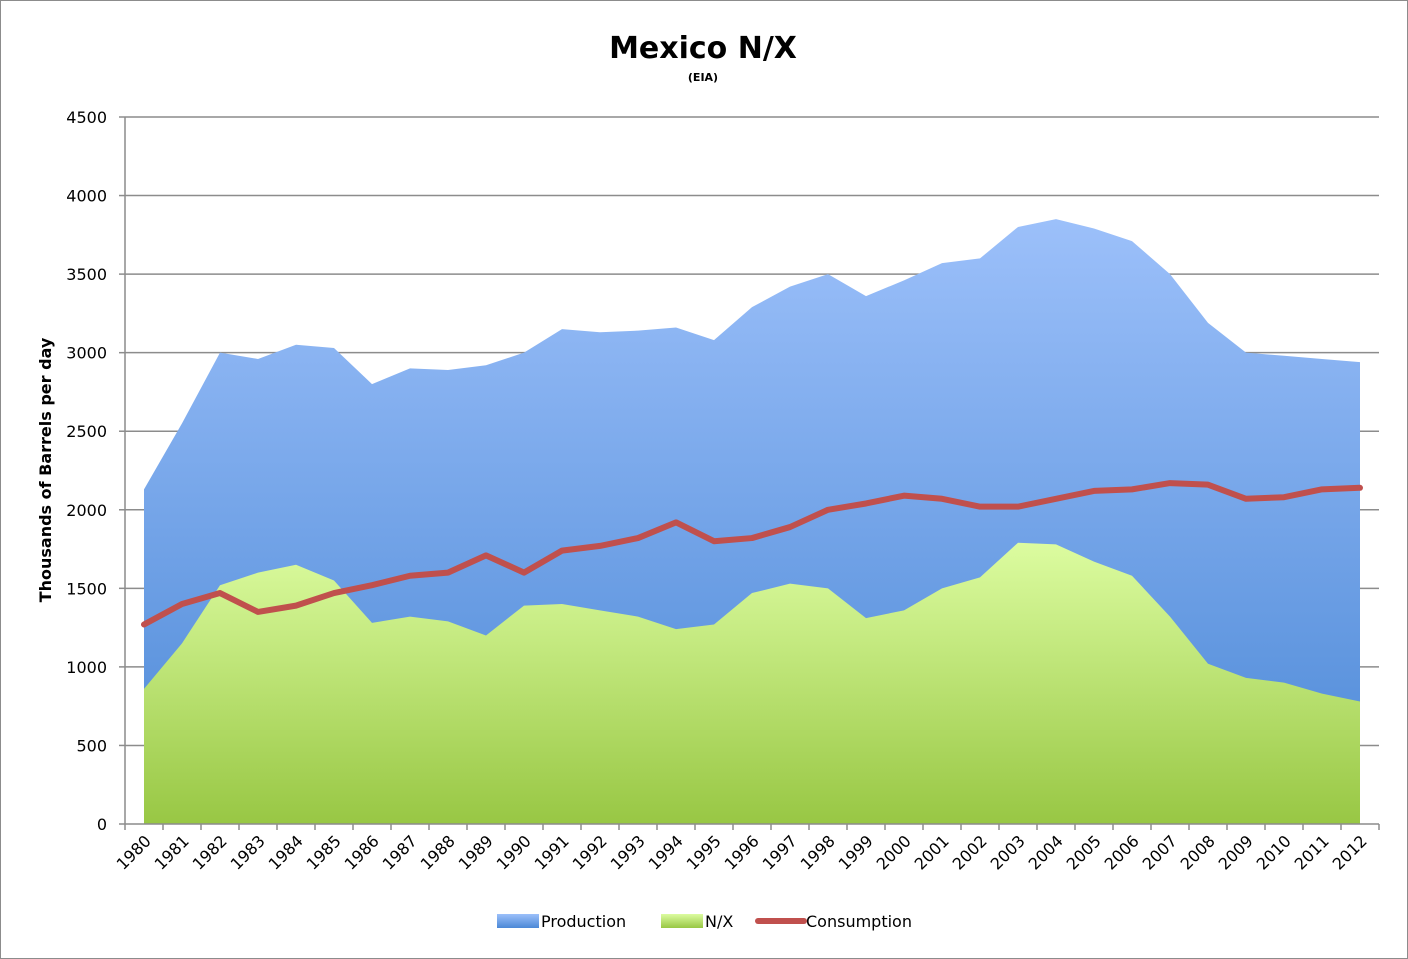 The width and height of the screenshot is (1408, 959). Describe the element at coordinates (518, 921) in the screenshot. I see `legend-swatch-production` at that location.